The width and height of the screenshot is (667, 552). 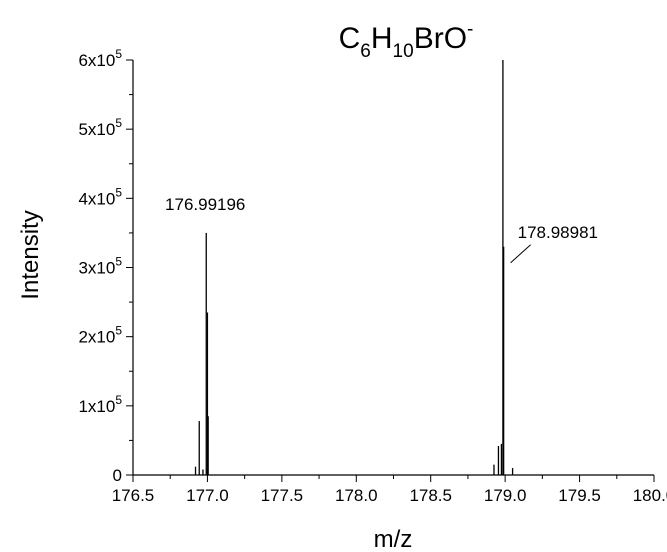 What do you see at coordinates (205, 204) in the screenshot?
I see `peak-annotation: 176.99196` at bounding box center [205, 204].